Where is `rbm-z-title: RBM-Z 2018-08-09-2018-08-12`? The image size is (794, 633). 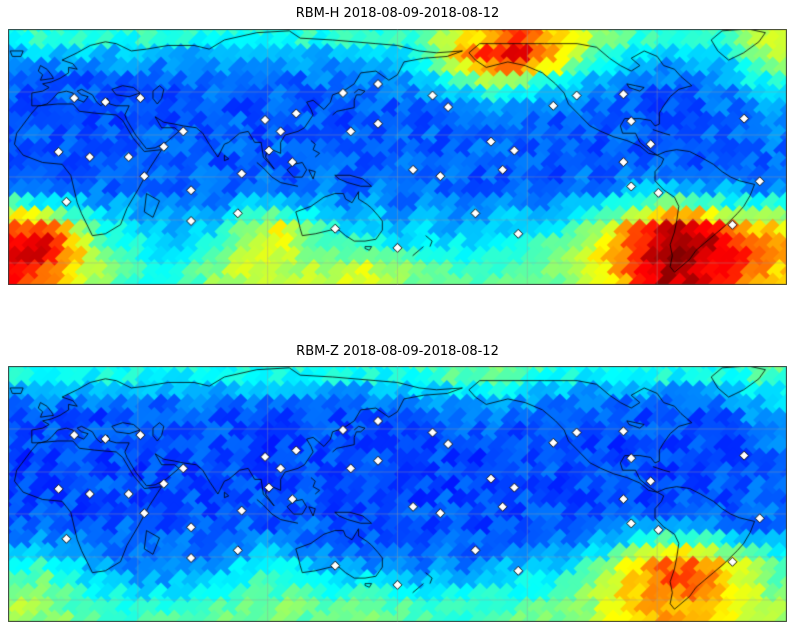
rbm-z-title: RBM-Z 2018-08-09-2018-08-12 is located at coordinates (397, 351).